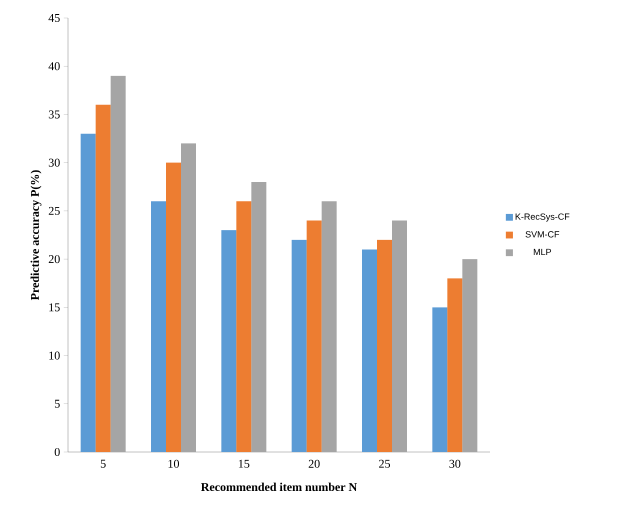 The image size is (622, 519). I want to click on y-tick-label: 30, so click(54, 162).